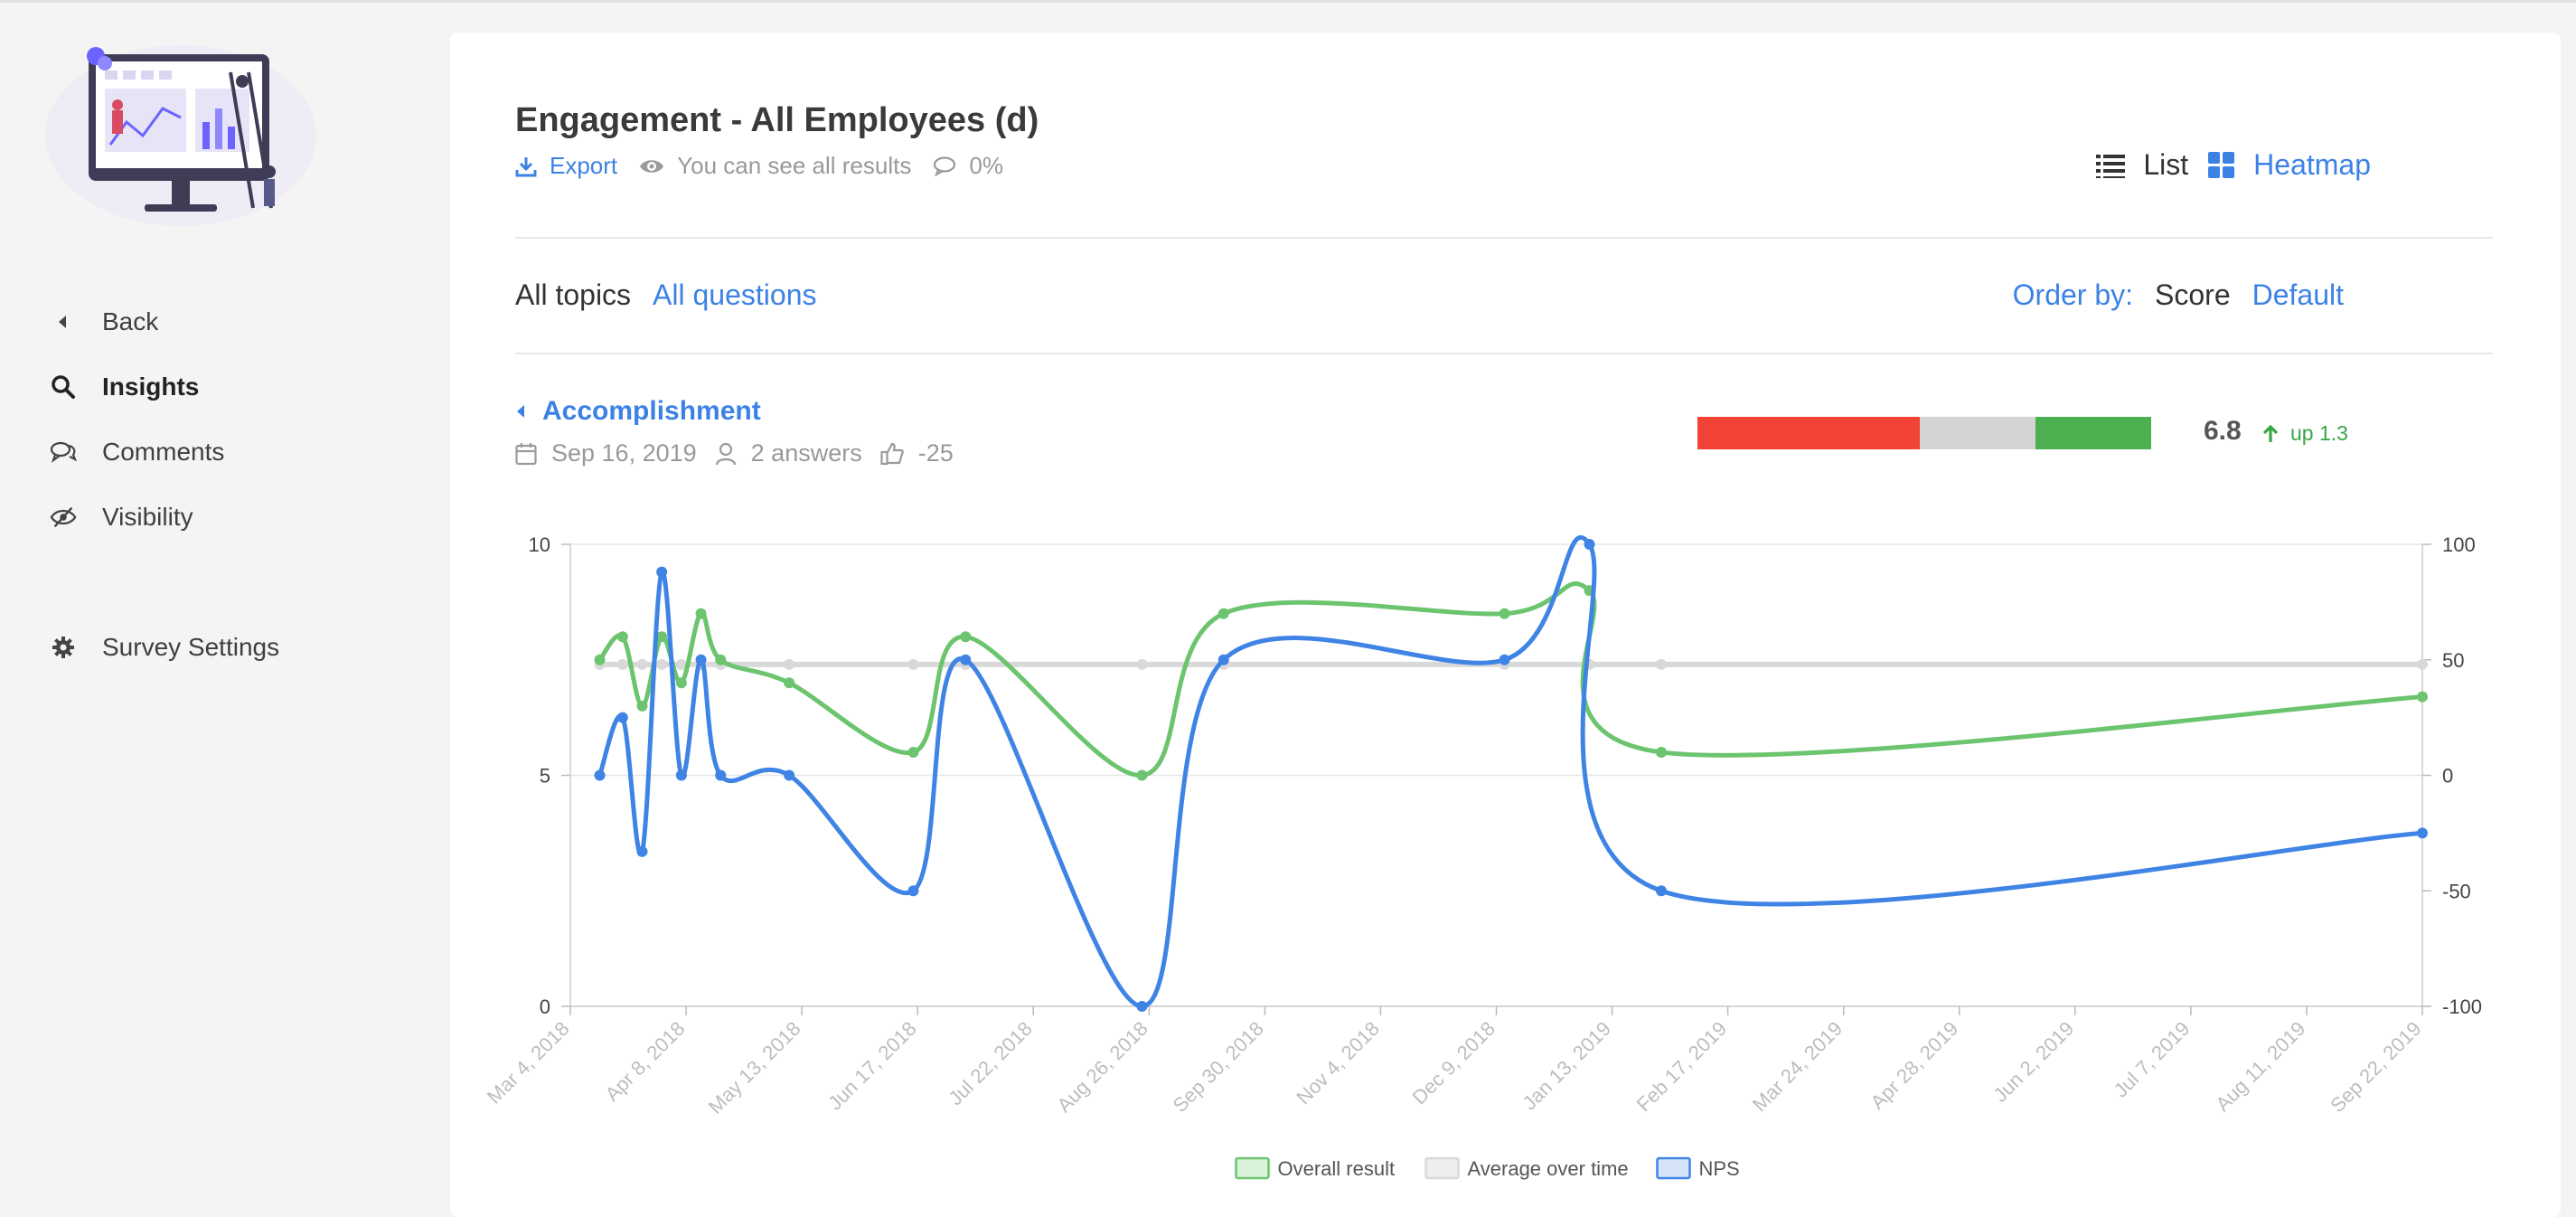 This screenshot has height=1217, width=2576. Describe the element at coordinates (944, 166) in the screenshot. I see `comment-icon` at that location.